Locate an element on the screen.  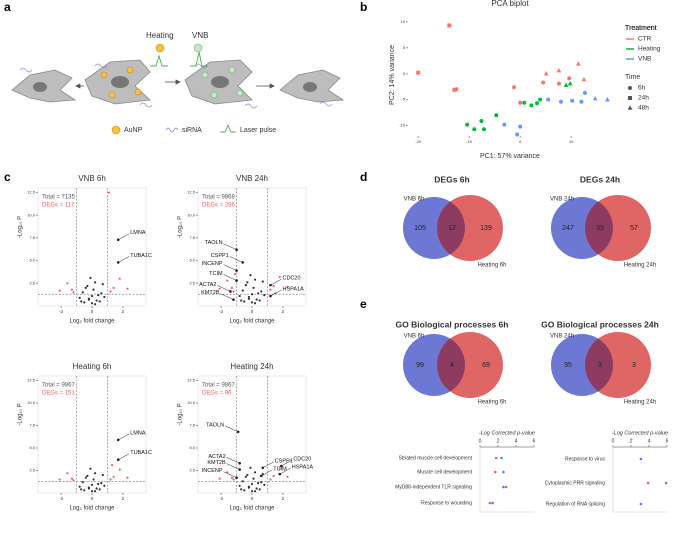
annotation: Total = 9867 is located at coordinates (219, 386).